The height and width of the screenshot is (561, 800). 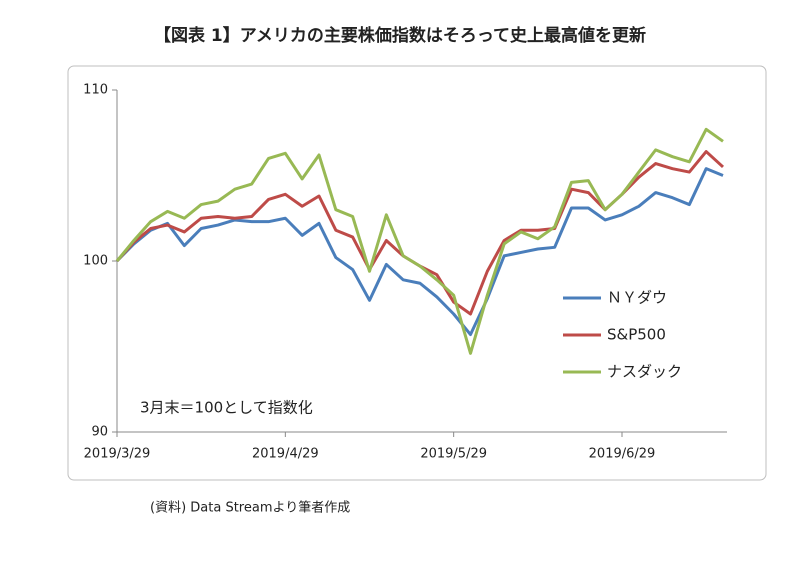 I want to click on y-tick-label: 90, so click(x=99, y=432).